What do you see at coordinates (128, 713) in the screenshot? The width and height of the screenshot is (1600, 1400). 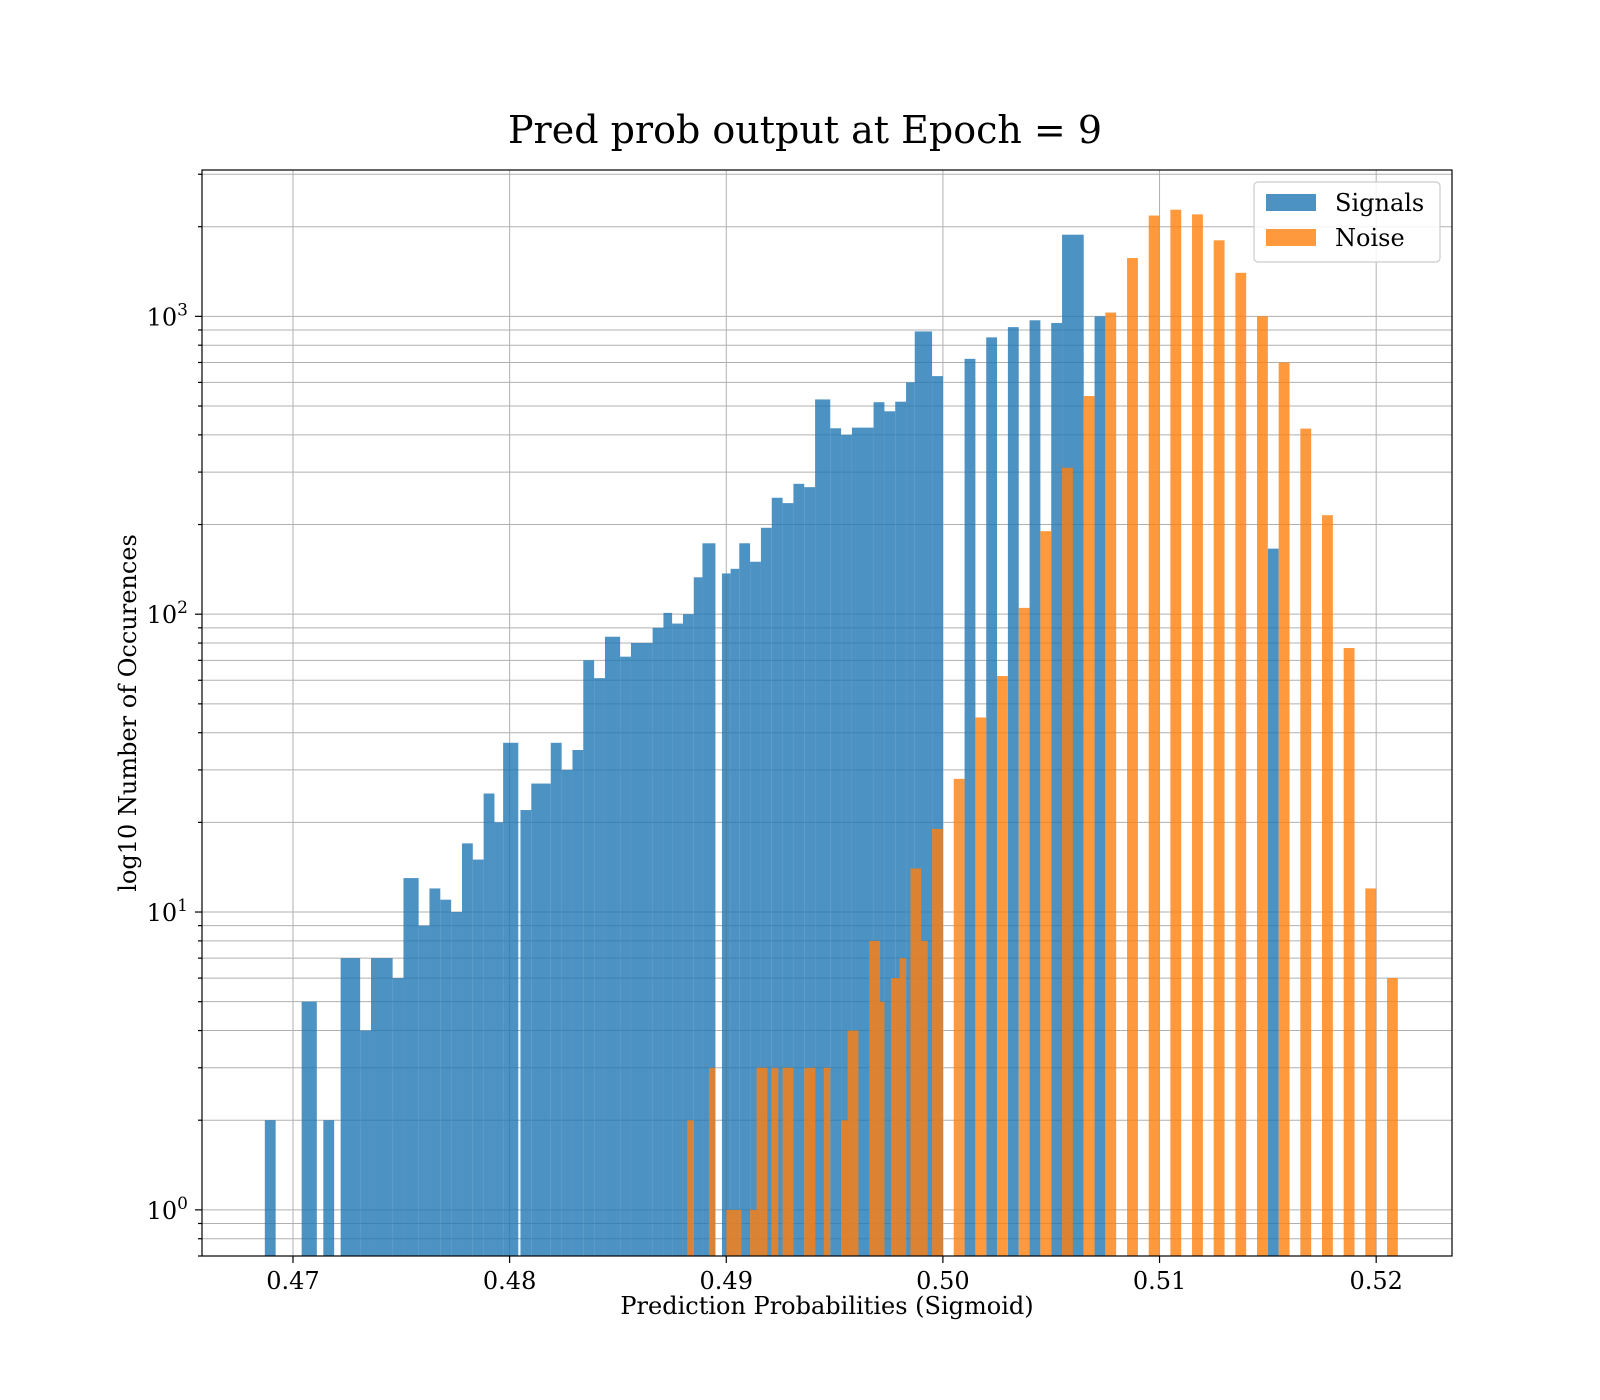 I see `y-axis-label: log10 Number of Occurences` at bounding box center [128, 713].